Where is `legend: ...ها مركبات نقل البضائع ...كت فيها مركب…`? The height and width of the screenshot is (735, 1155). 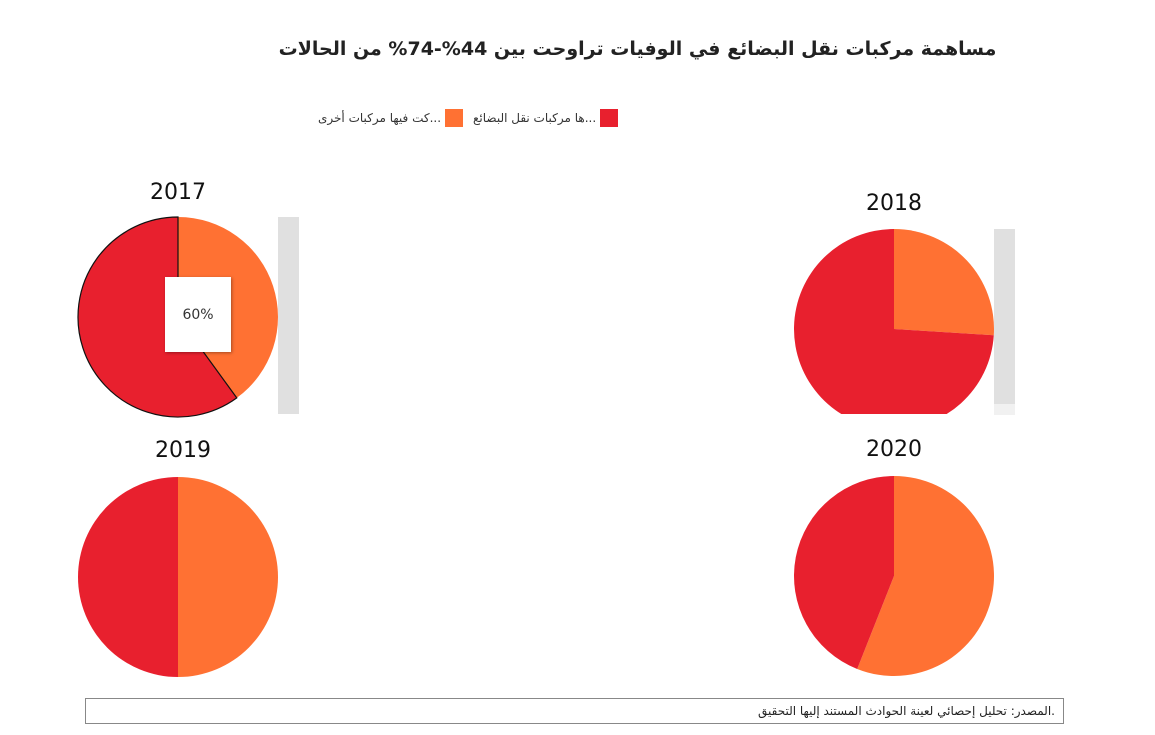
legend: ...ها مركبات نقل البضائع ...كت فيها مركب… is located at coordinates (463, 118).